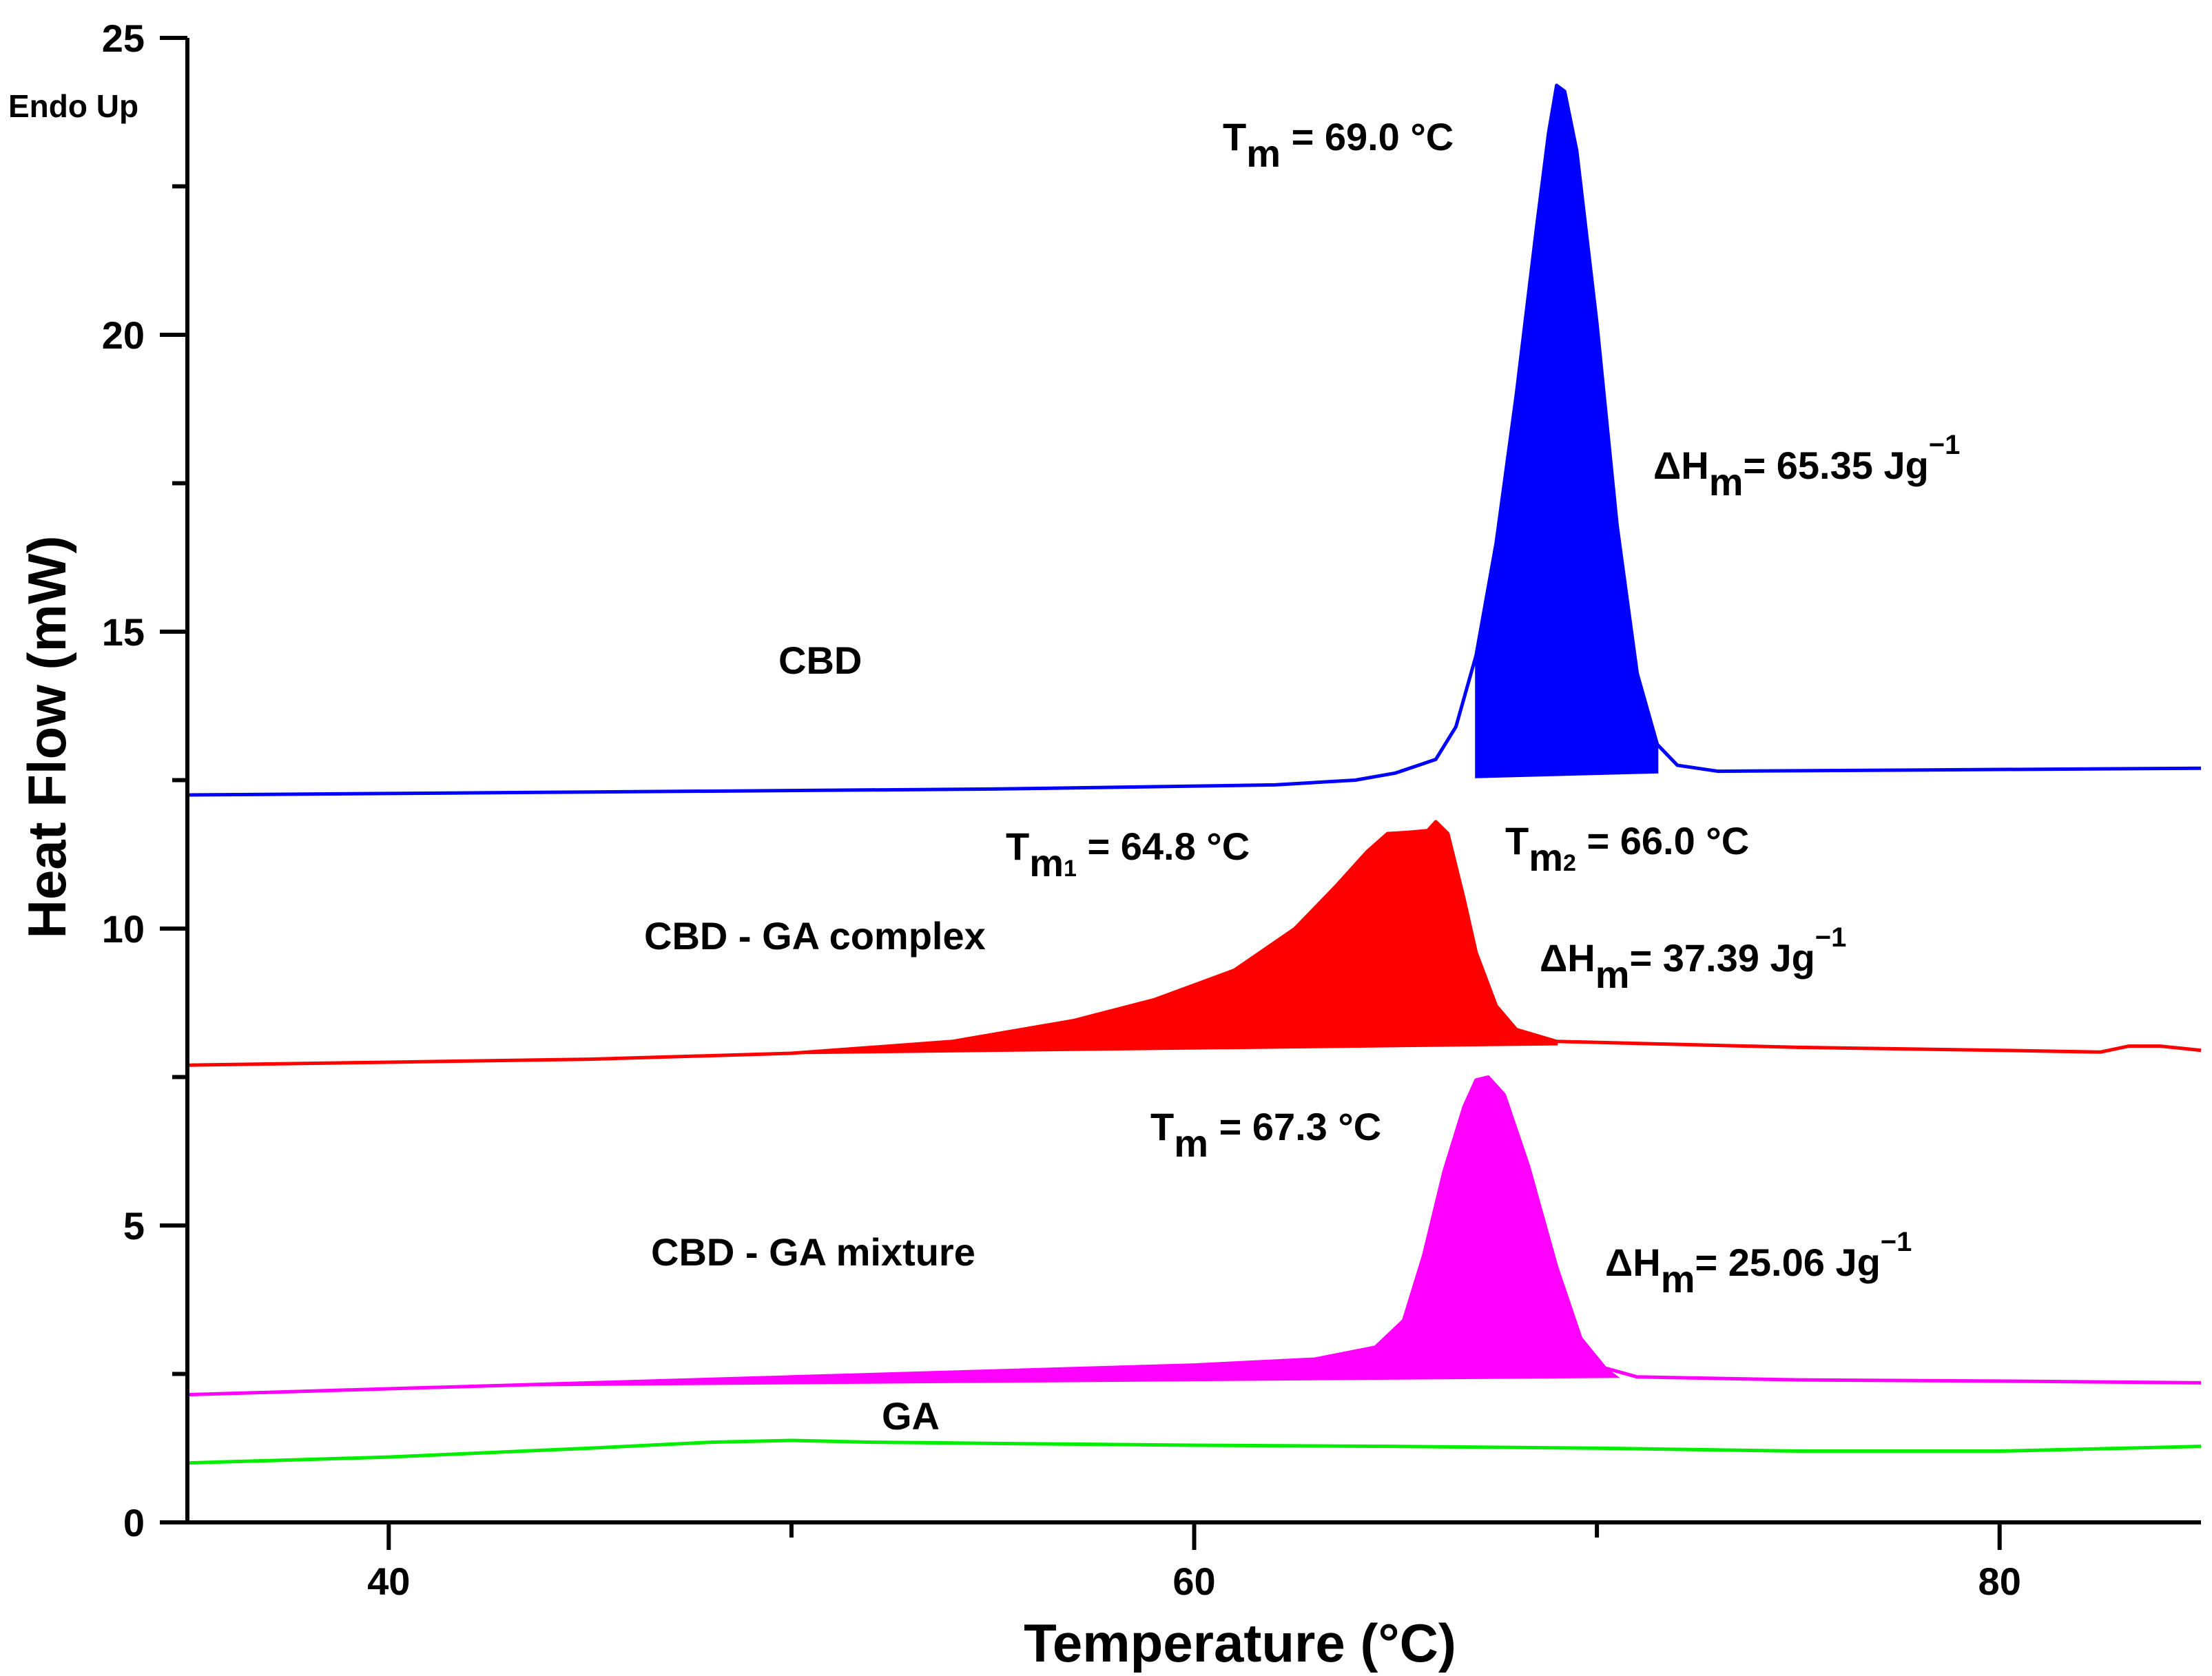  What do you see at coordinates (1567, 430) in the screenshot?
I see `series-fill-cbd` at bounding box center [1567, 430].